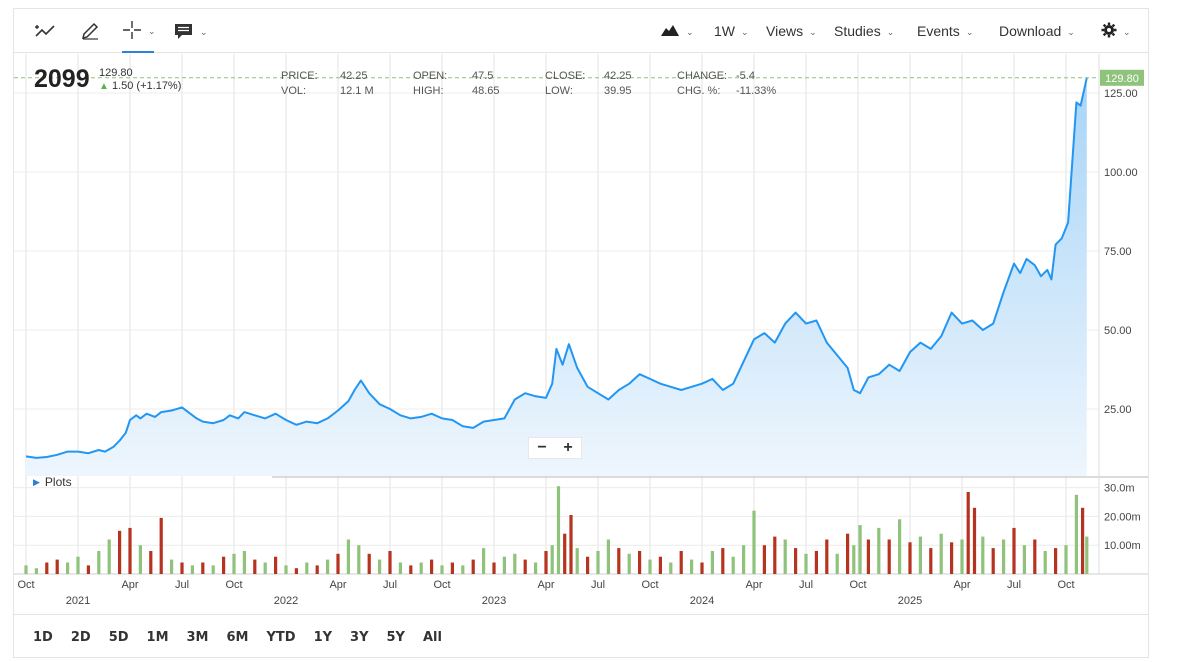  I want to click on events-button: Events ⌄, so click(945, 31).